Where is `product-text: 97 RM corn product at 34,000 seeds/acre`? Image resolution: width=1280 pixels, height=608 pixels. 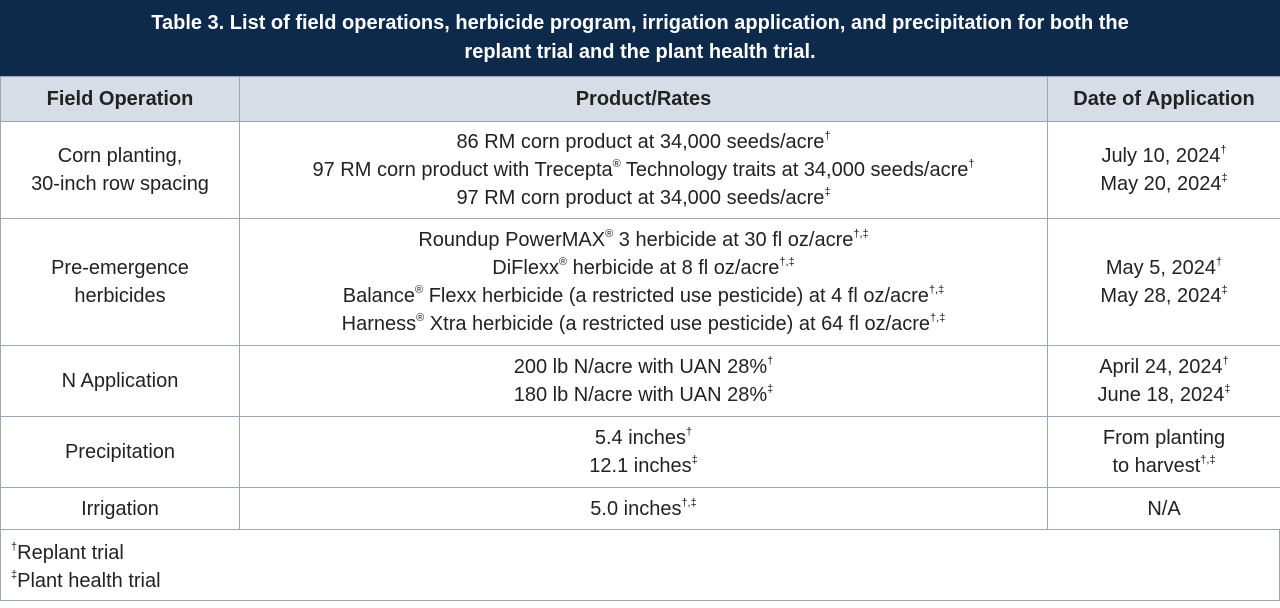
product-text: 97 RM corn product at 34,000 seeds/acre is located at coordinates (640, 198).